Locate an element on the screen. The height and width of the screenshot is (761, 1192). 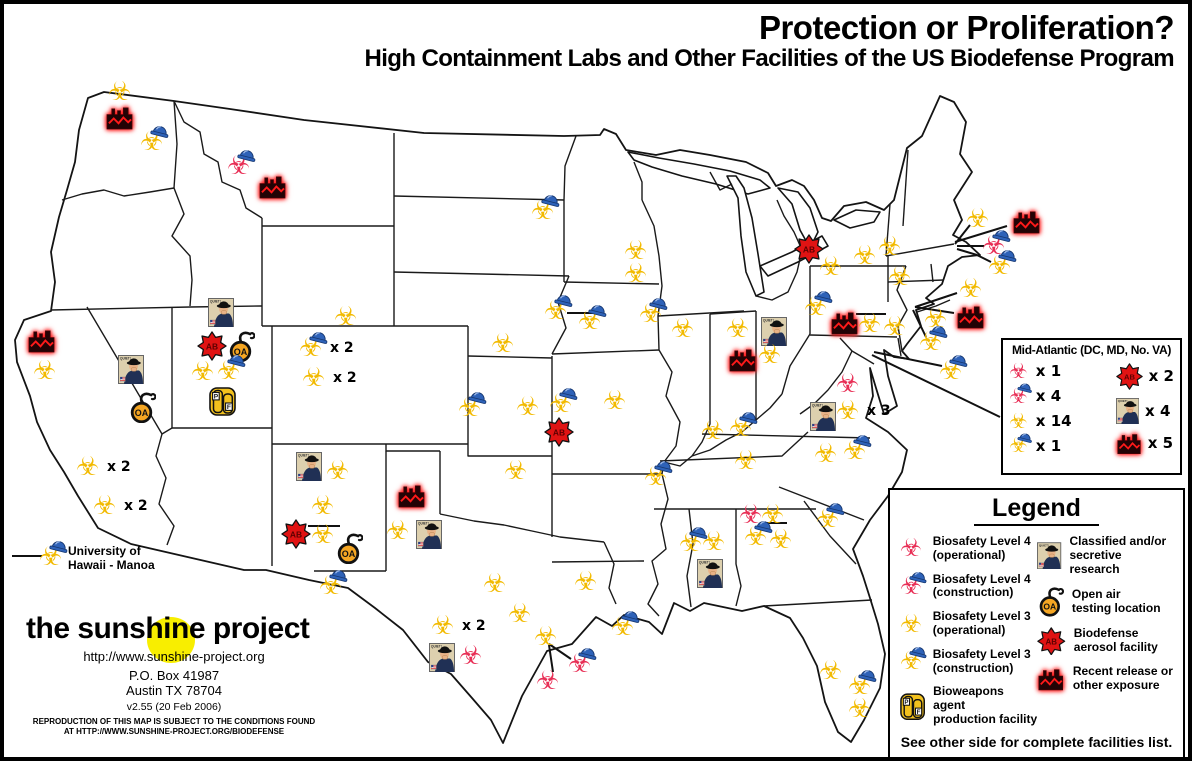
legend-item-aerosol-facility: AB Biodefense aerosol facility is located at coordinates (1105, 641).